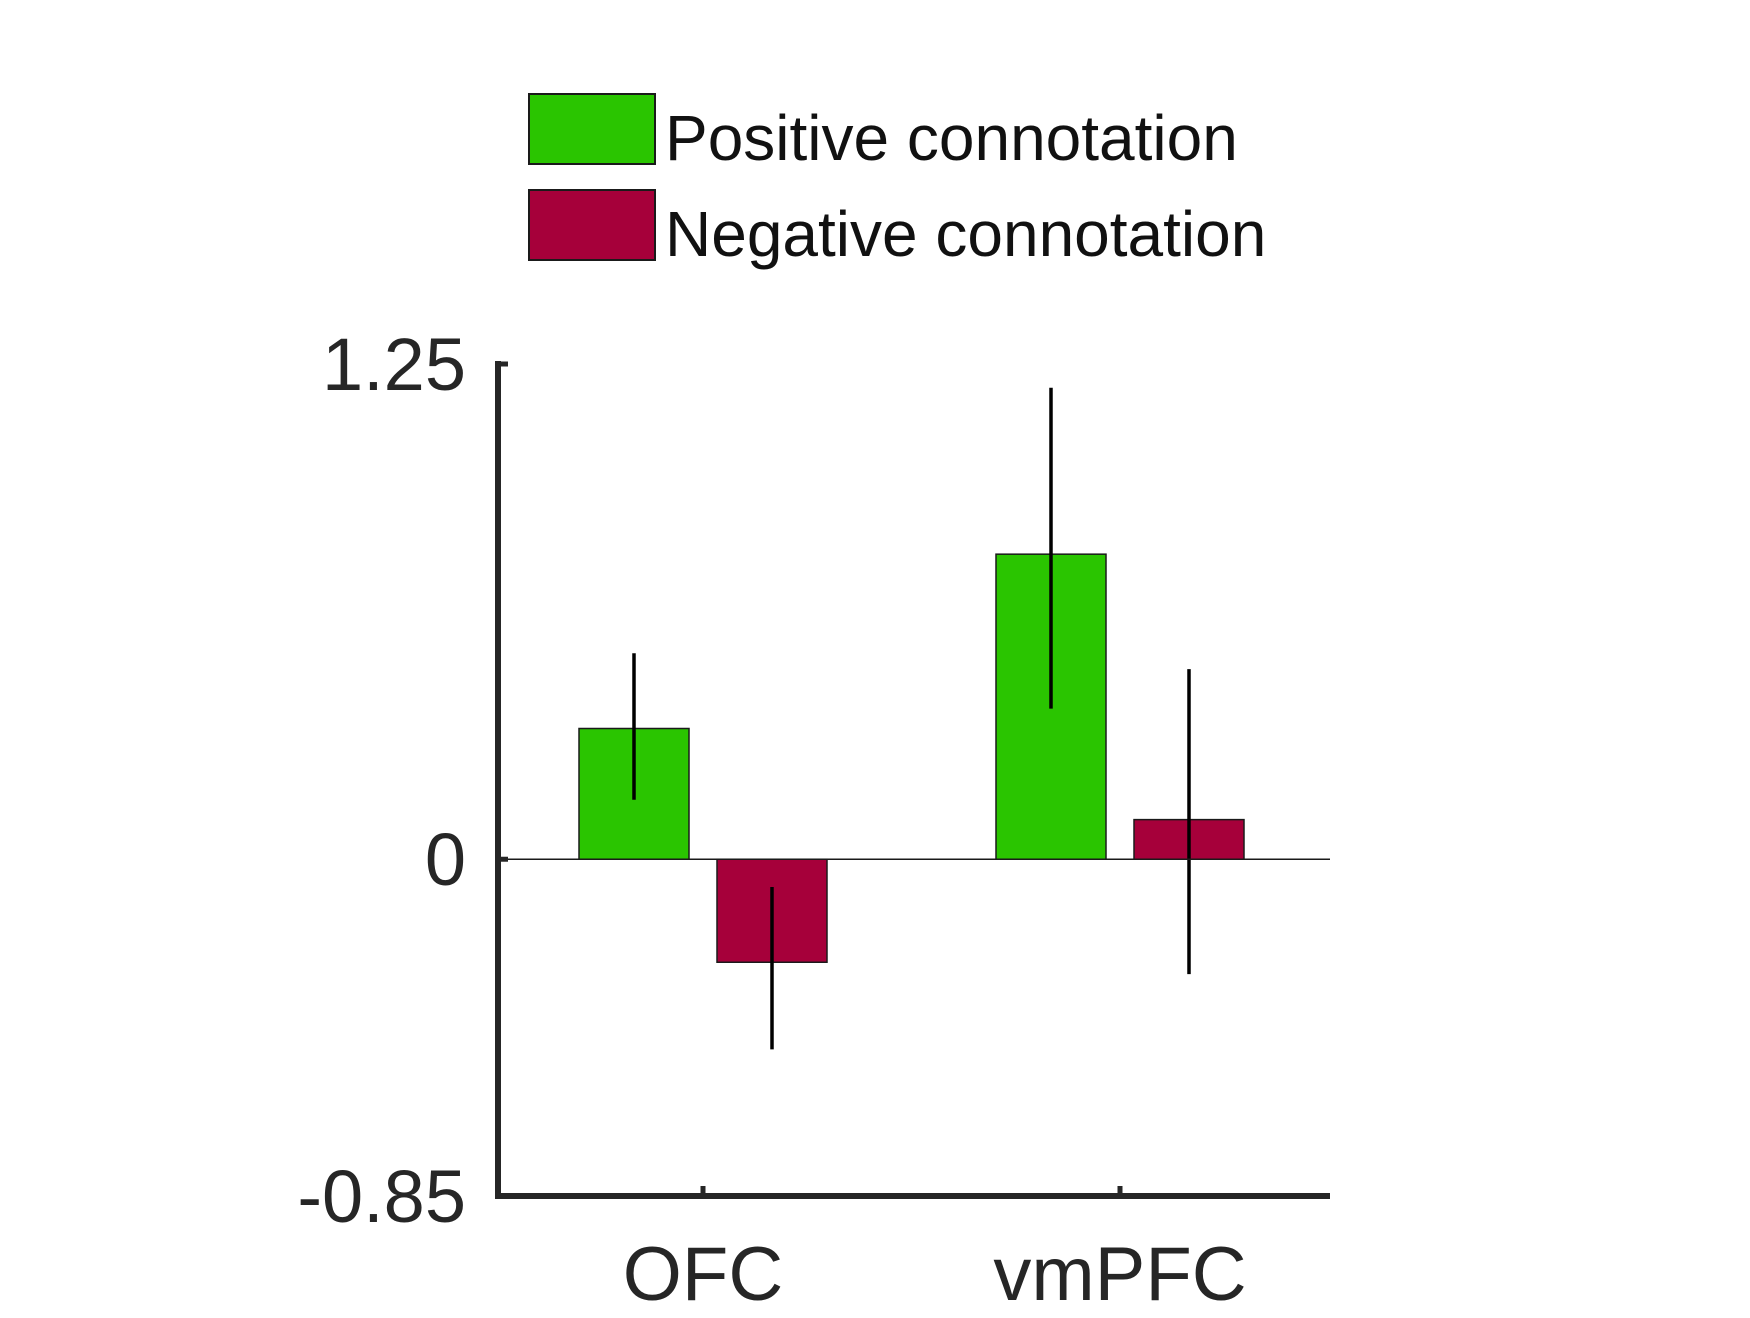 The image size is (1750, 1318). I want to click on legend-label-0: Positive connotation, so click(951, 138).